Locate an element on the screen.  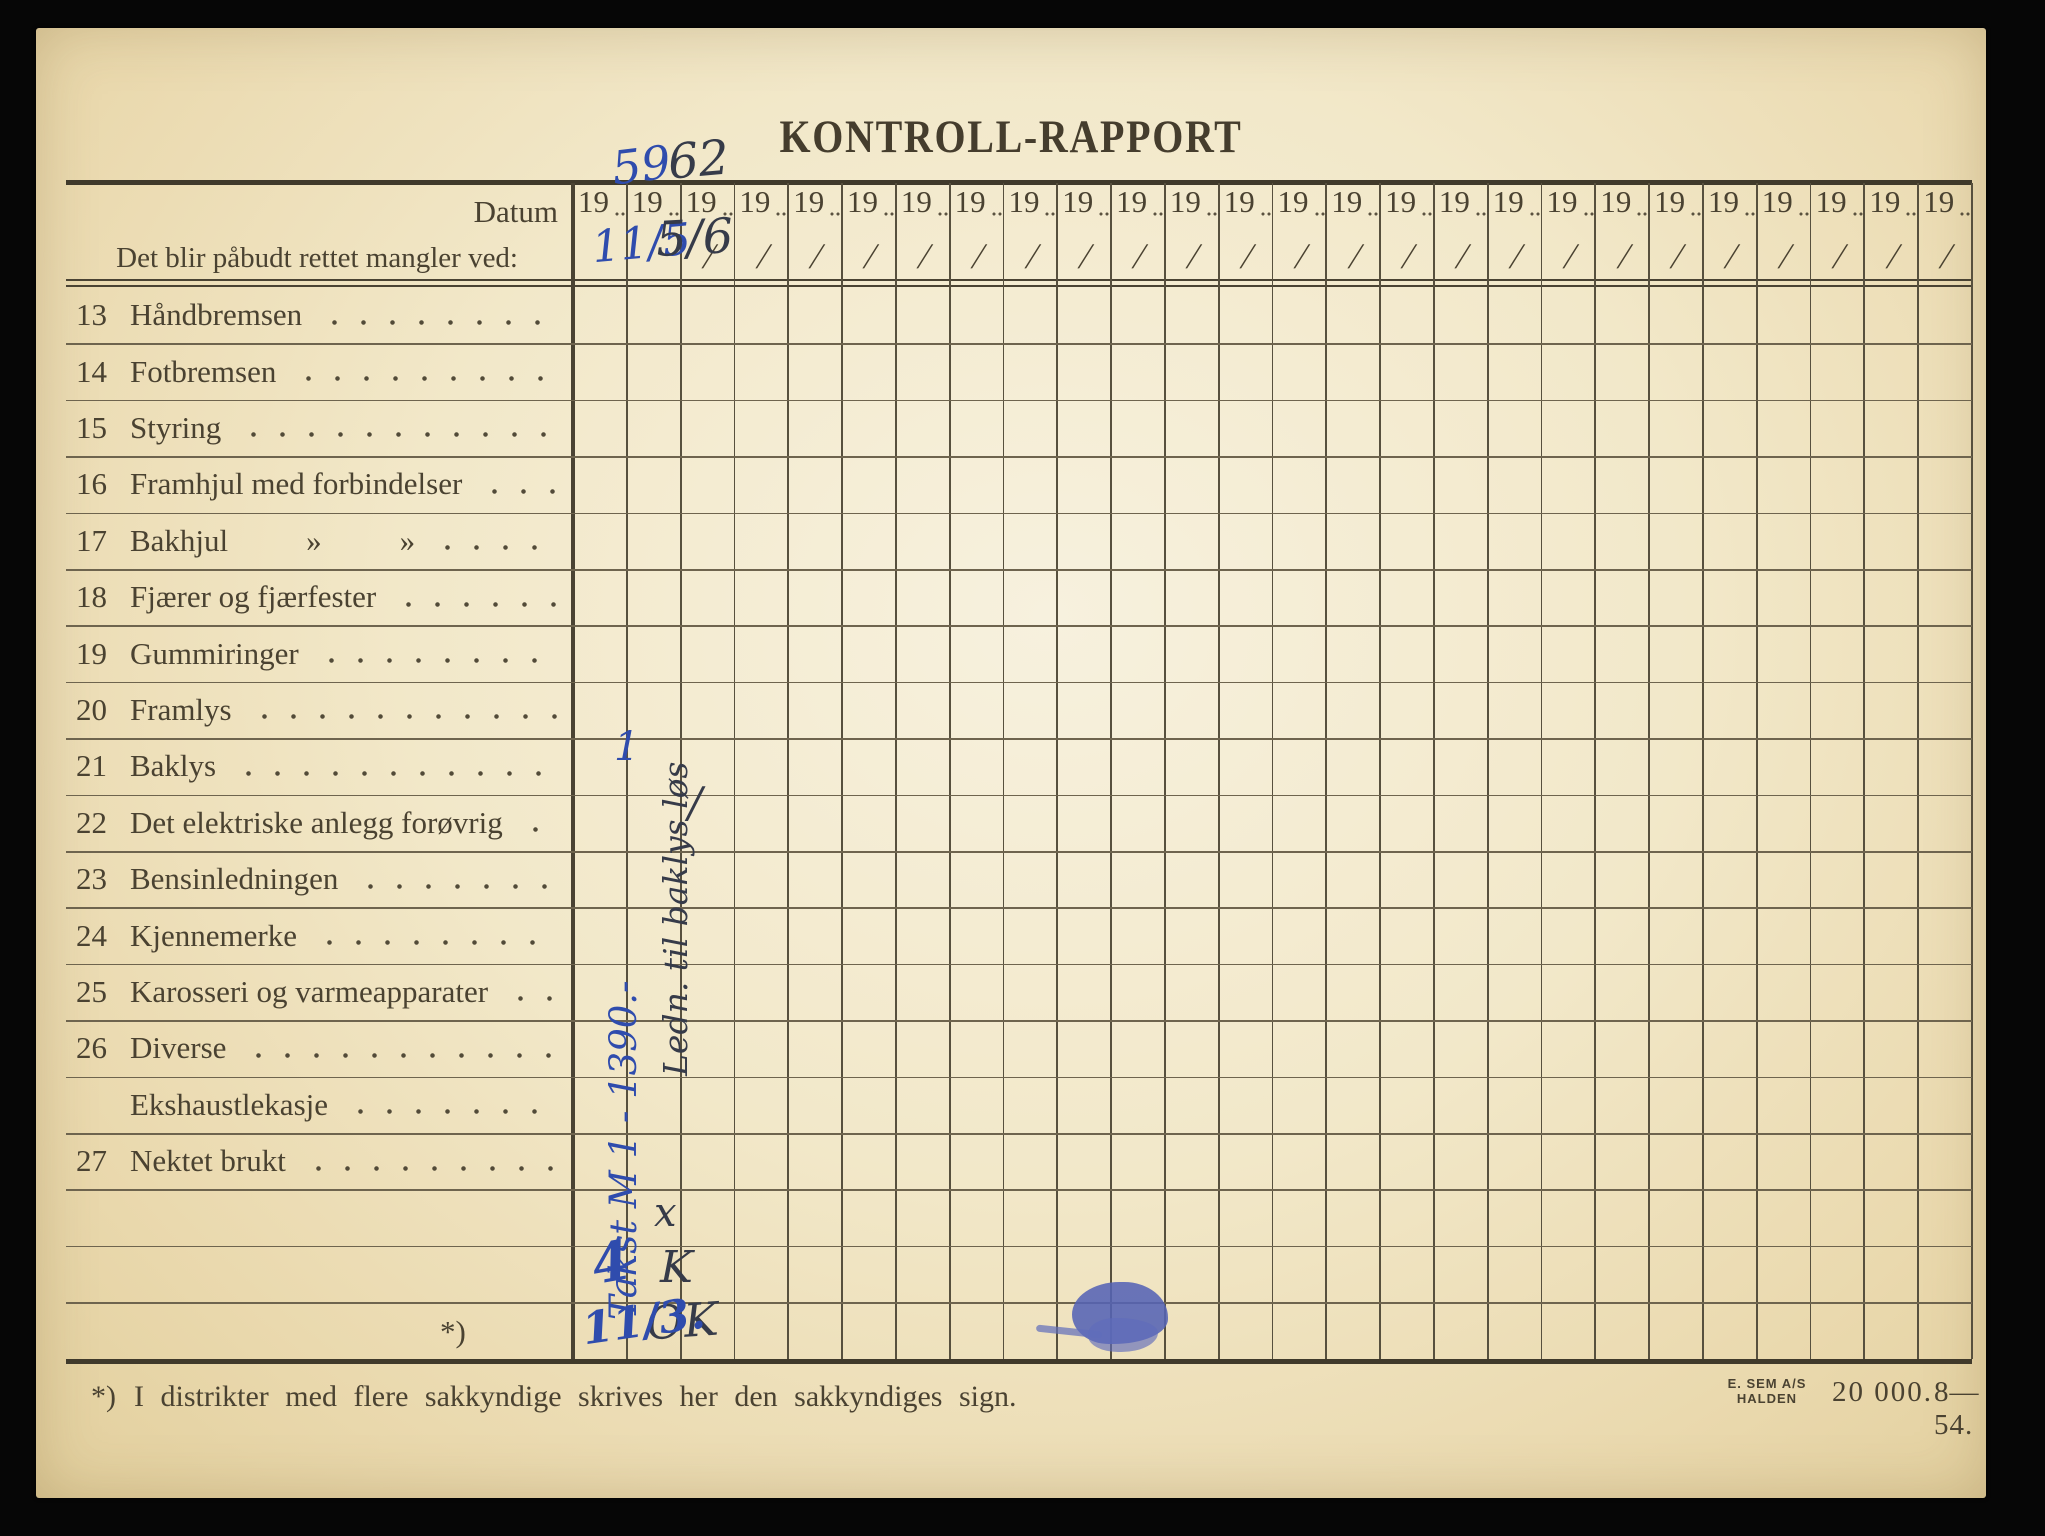
label-grid-divider is located at coordinates (573, 771).